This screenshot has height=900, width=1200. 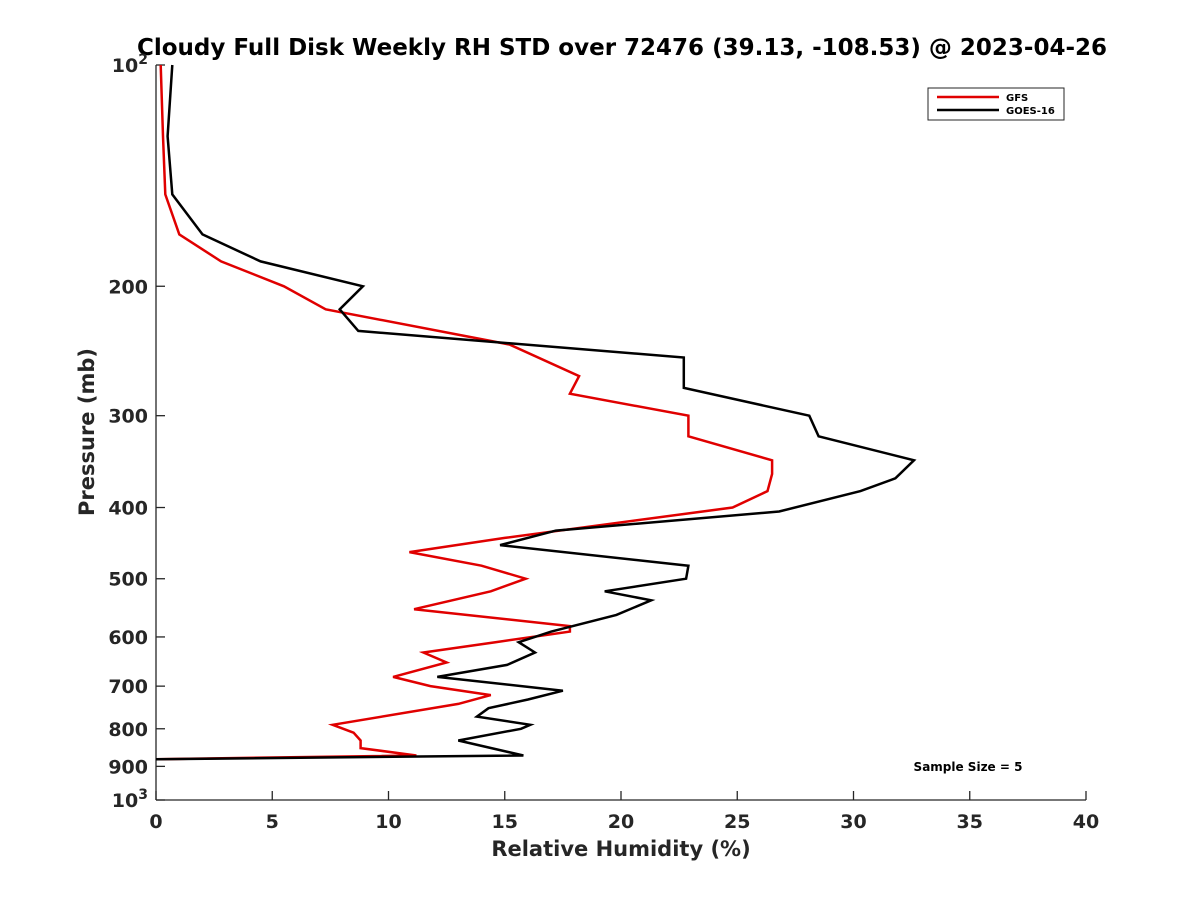 I want to click on y-tick-label: 700, so click(x=128, y=687).